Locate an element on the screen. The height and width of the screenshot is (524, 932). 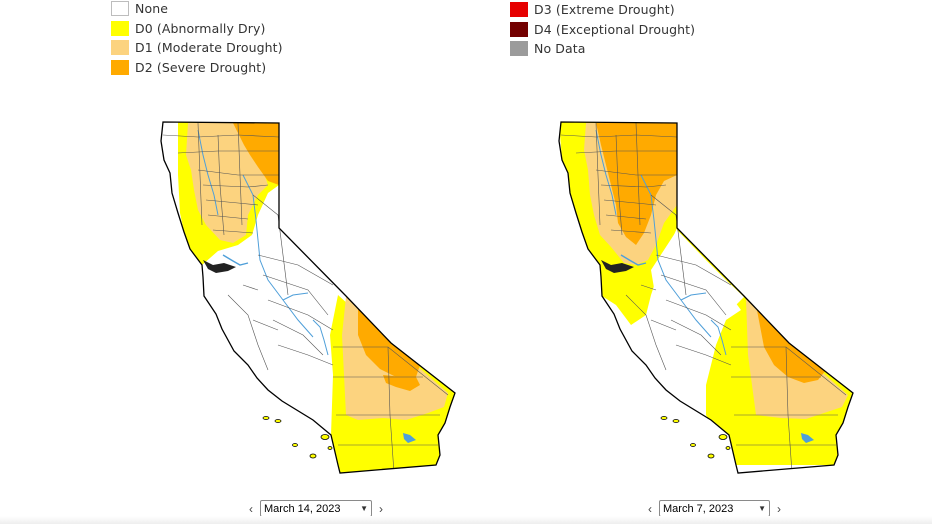
date-select-value: March 7, 2023 is located at coordinates (698, 508).